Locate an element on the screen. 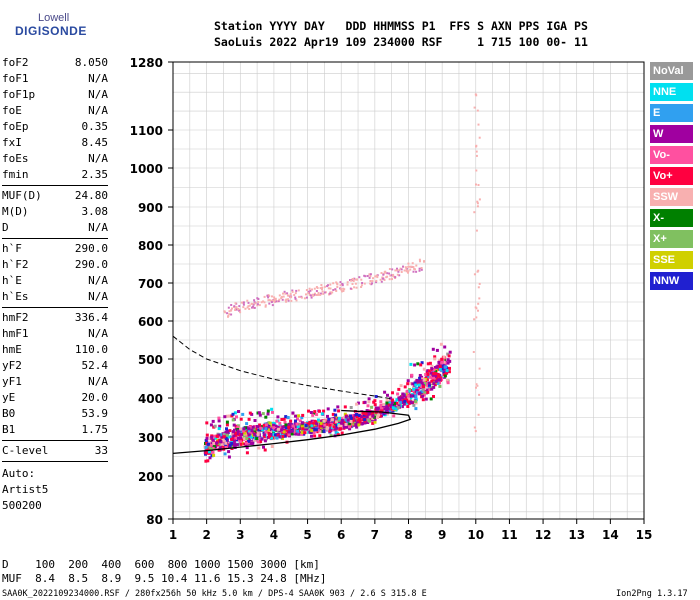  y-tick-label: 1000 is located at coordinates (146, 169).